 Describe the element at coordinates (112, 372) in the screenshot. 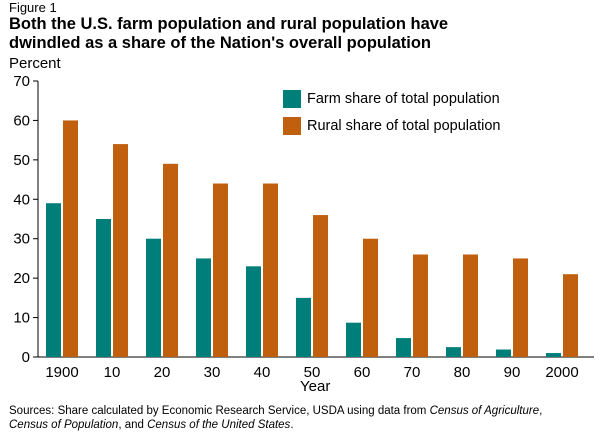

I see `x-tick-label: 10` at that location.